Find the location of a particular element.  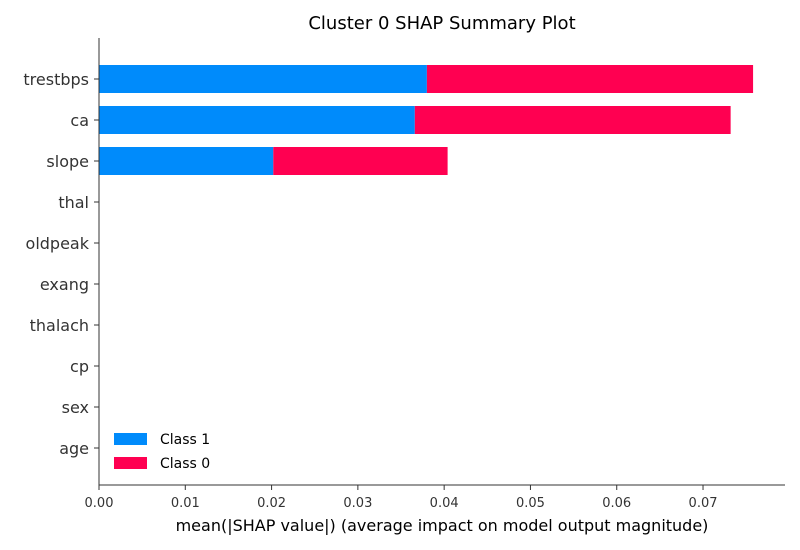

x-tick-label: 0.06 is located at coordinates (616, 503).